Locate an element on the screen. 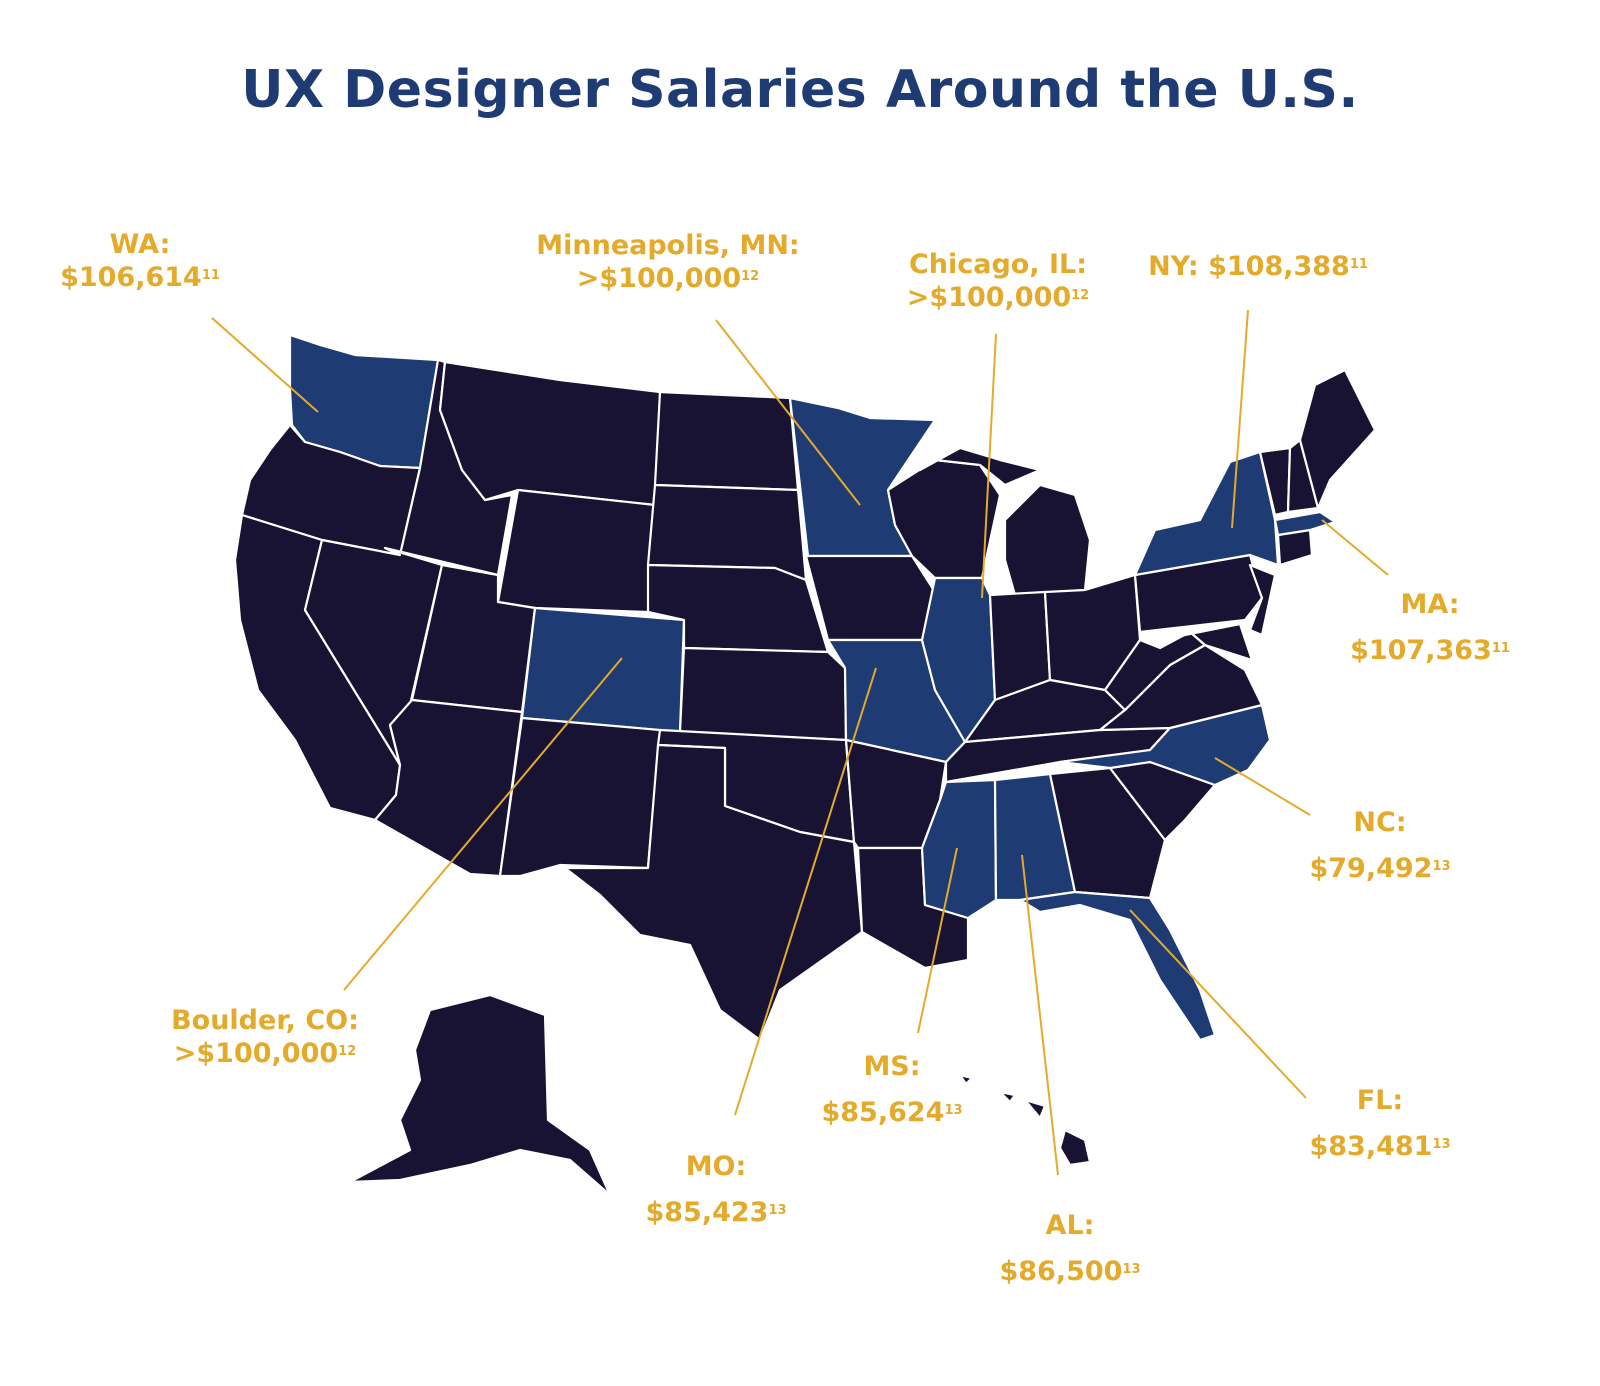 The height and width of the screenshot is (1386, 1600). label-wa-ref: 11 is located at coordinates (210, 275).